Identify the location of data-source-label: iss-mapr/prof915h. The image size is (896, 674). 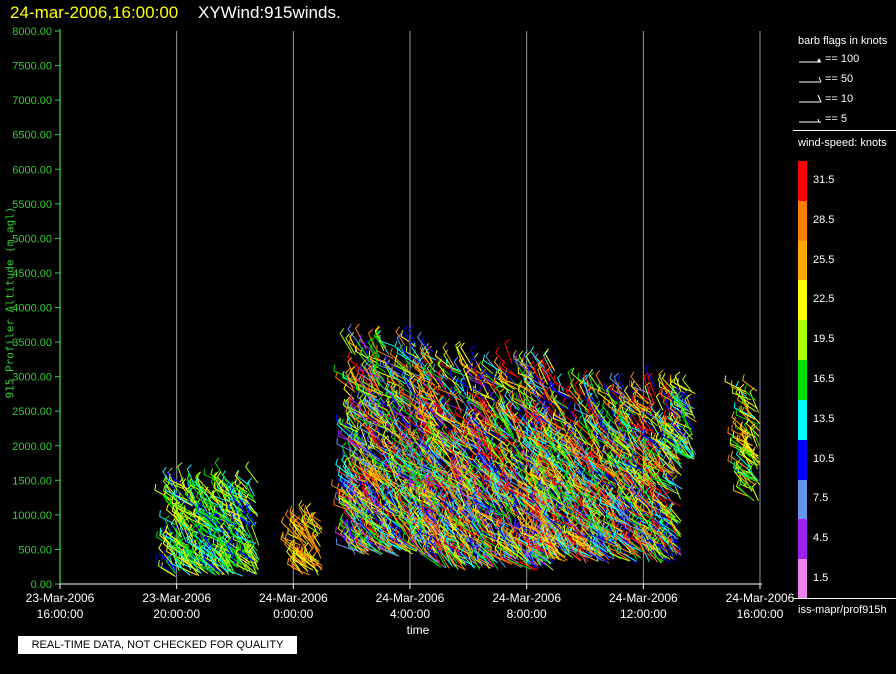
(842, 610).